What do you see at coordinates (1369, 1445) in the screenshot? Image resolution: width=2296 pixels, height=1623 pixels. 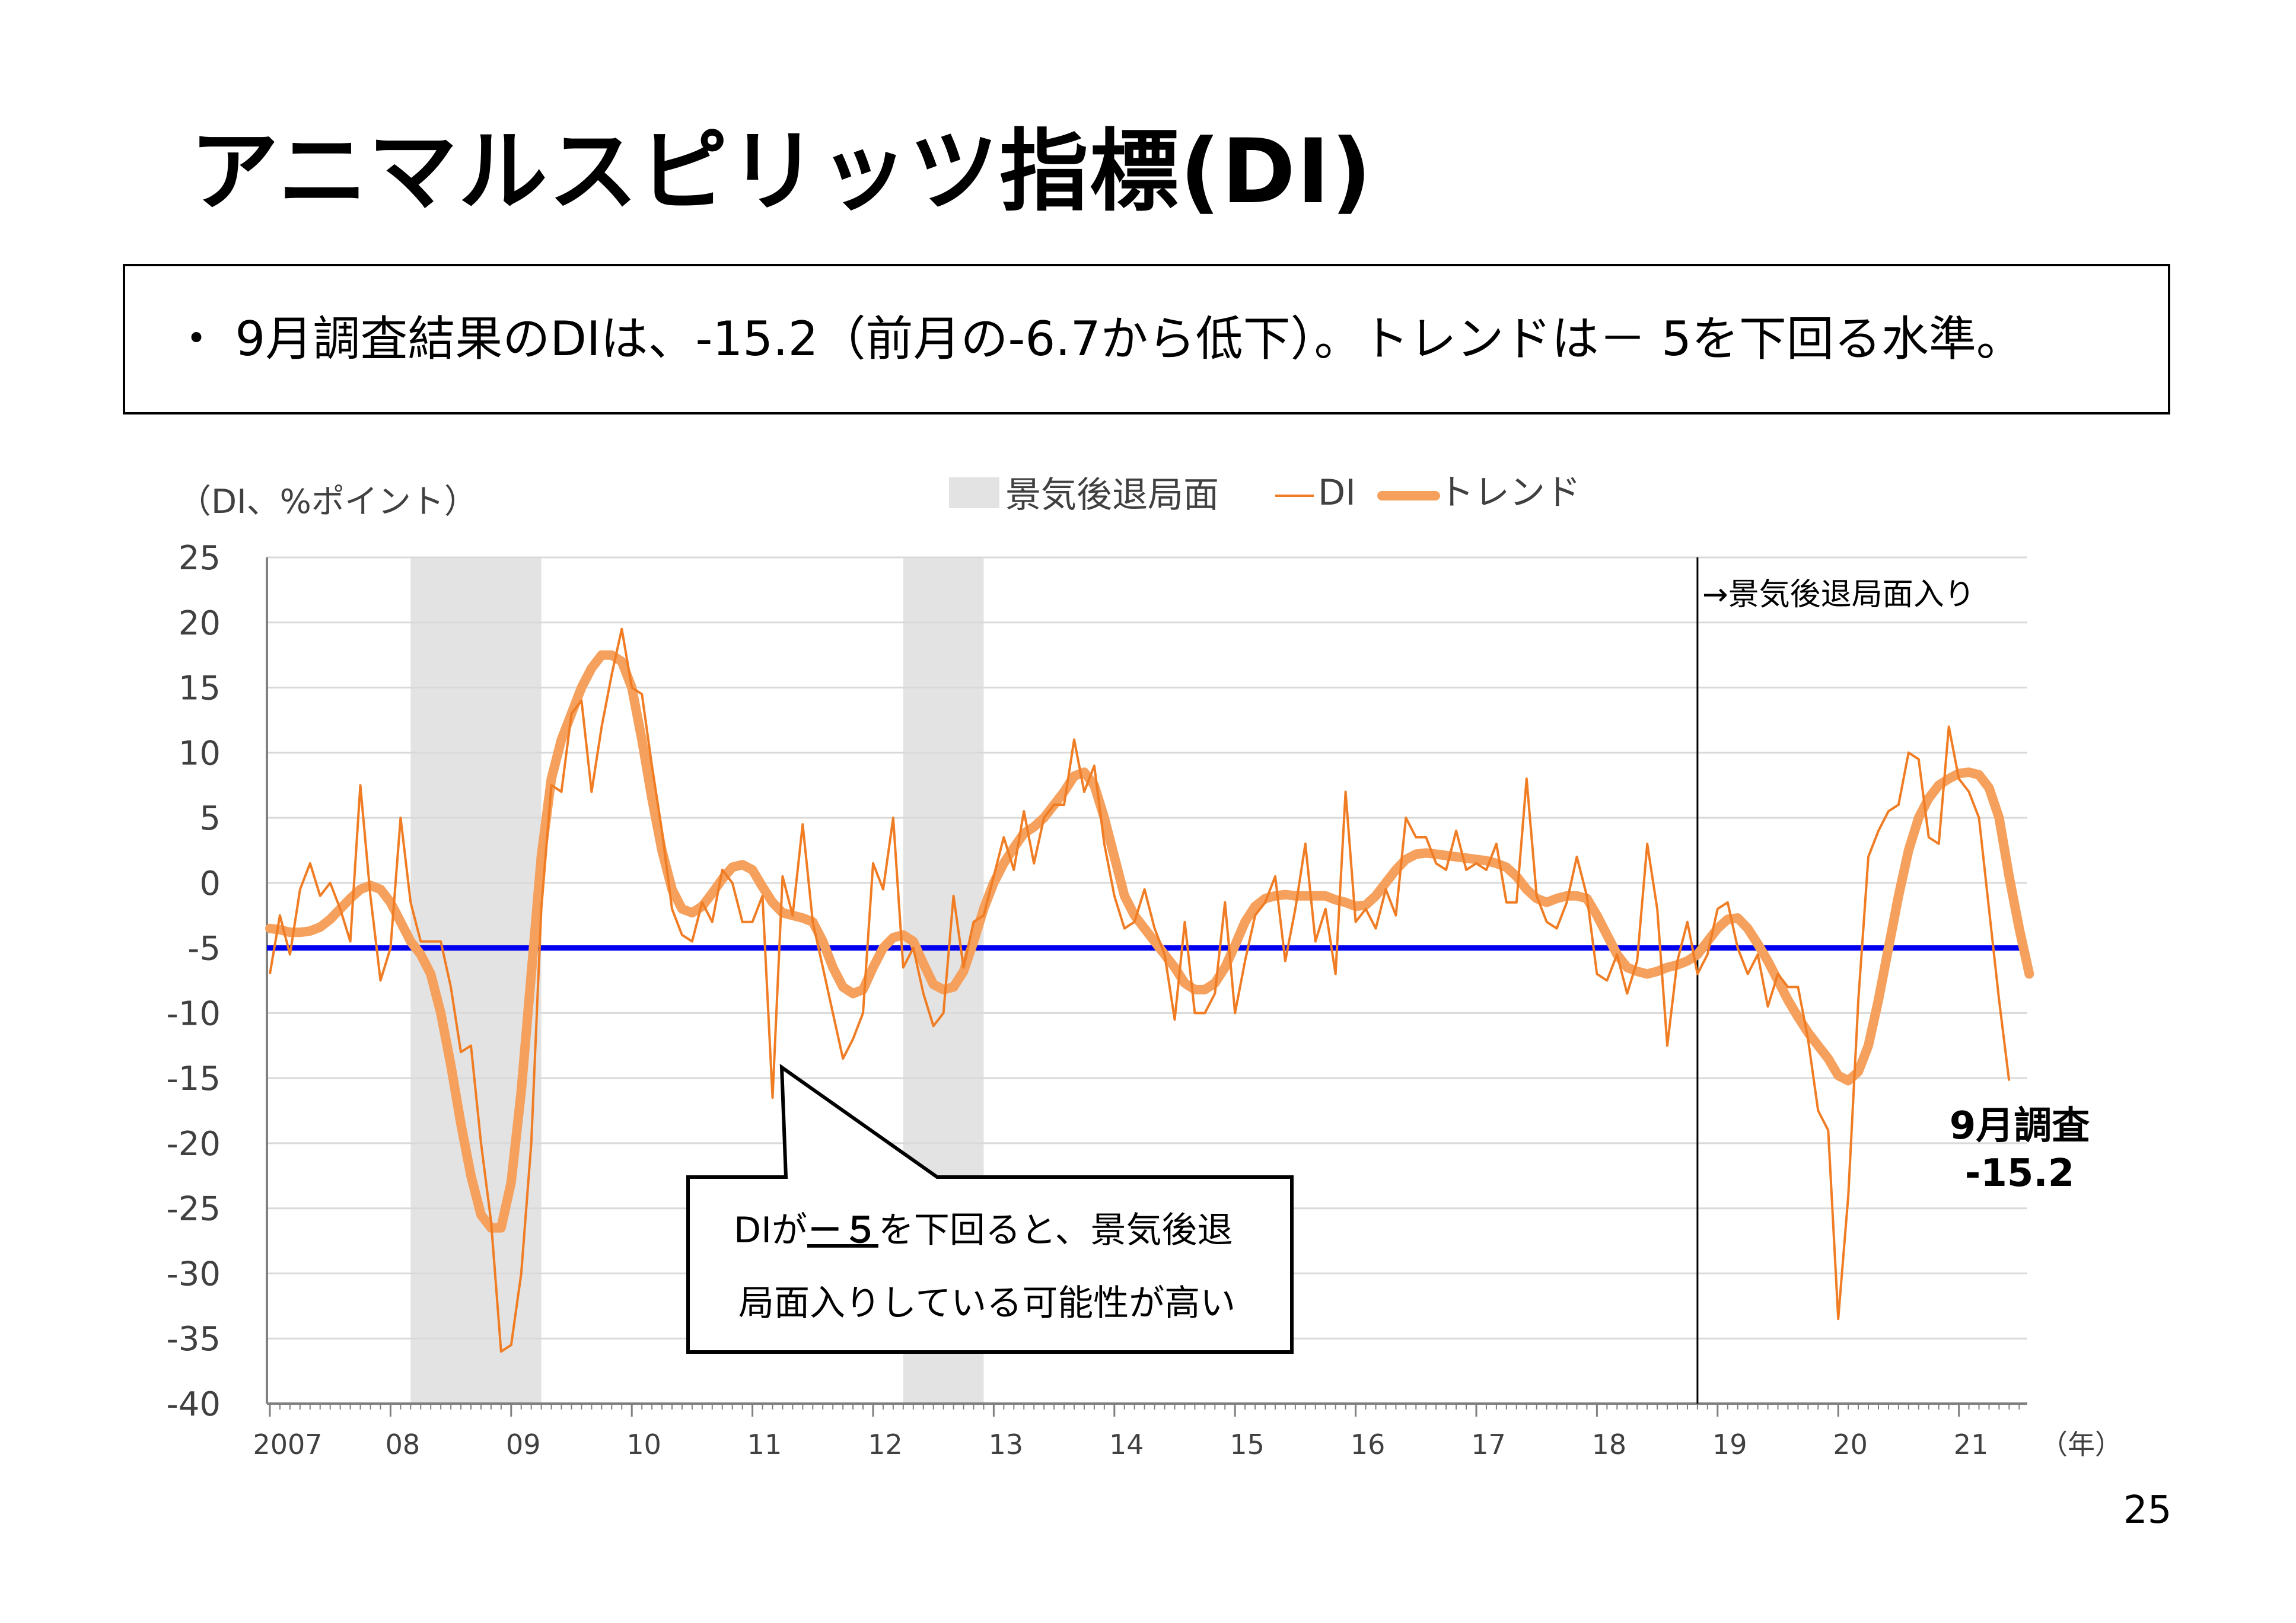 I see `x-tick-label: 16` at bounding box center [1369, 1445].